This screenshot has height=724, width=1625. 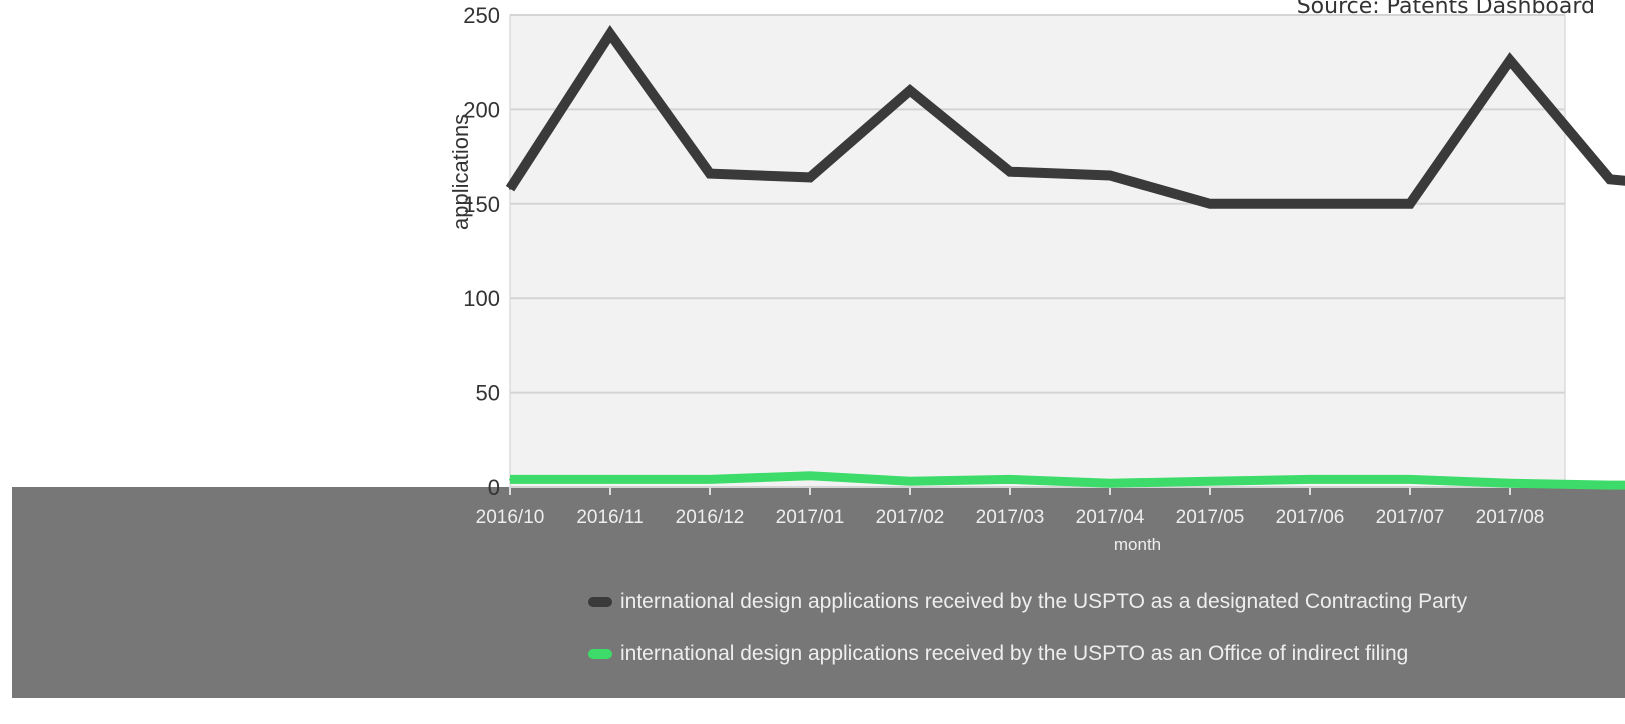 What do you see at coordinates (510, 517) in the screenshot?
I see `x-tick-label: 2016/10` at bounding box center [510, 517].